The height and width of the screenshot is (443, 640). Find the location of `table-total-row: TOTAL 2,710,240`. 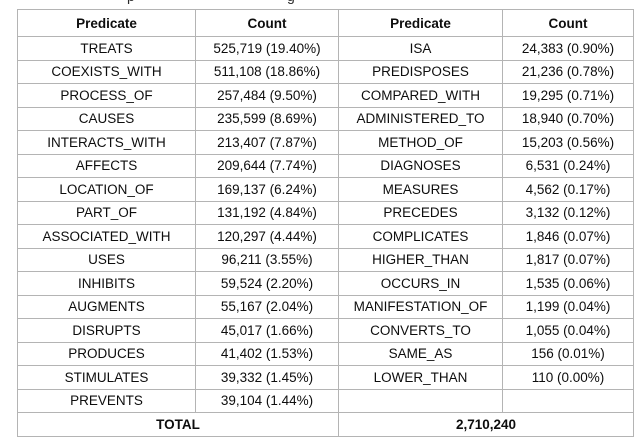

table-total-row: TOTAL 2,710,240 is located at coordinates (325, 424).